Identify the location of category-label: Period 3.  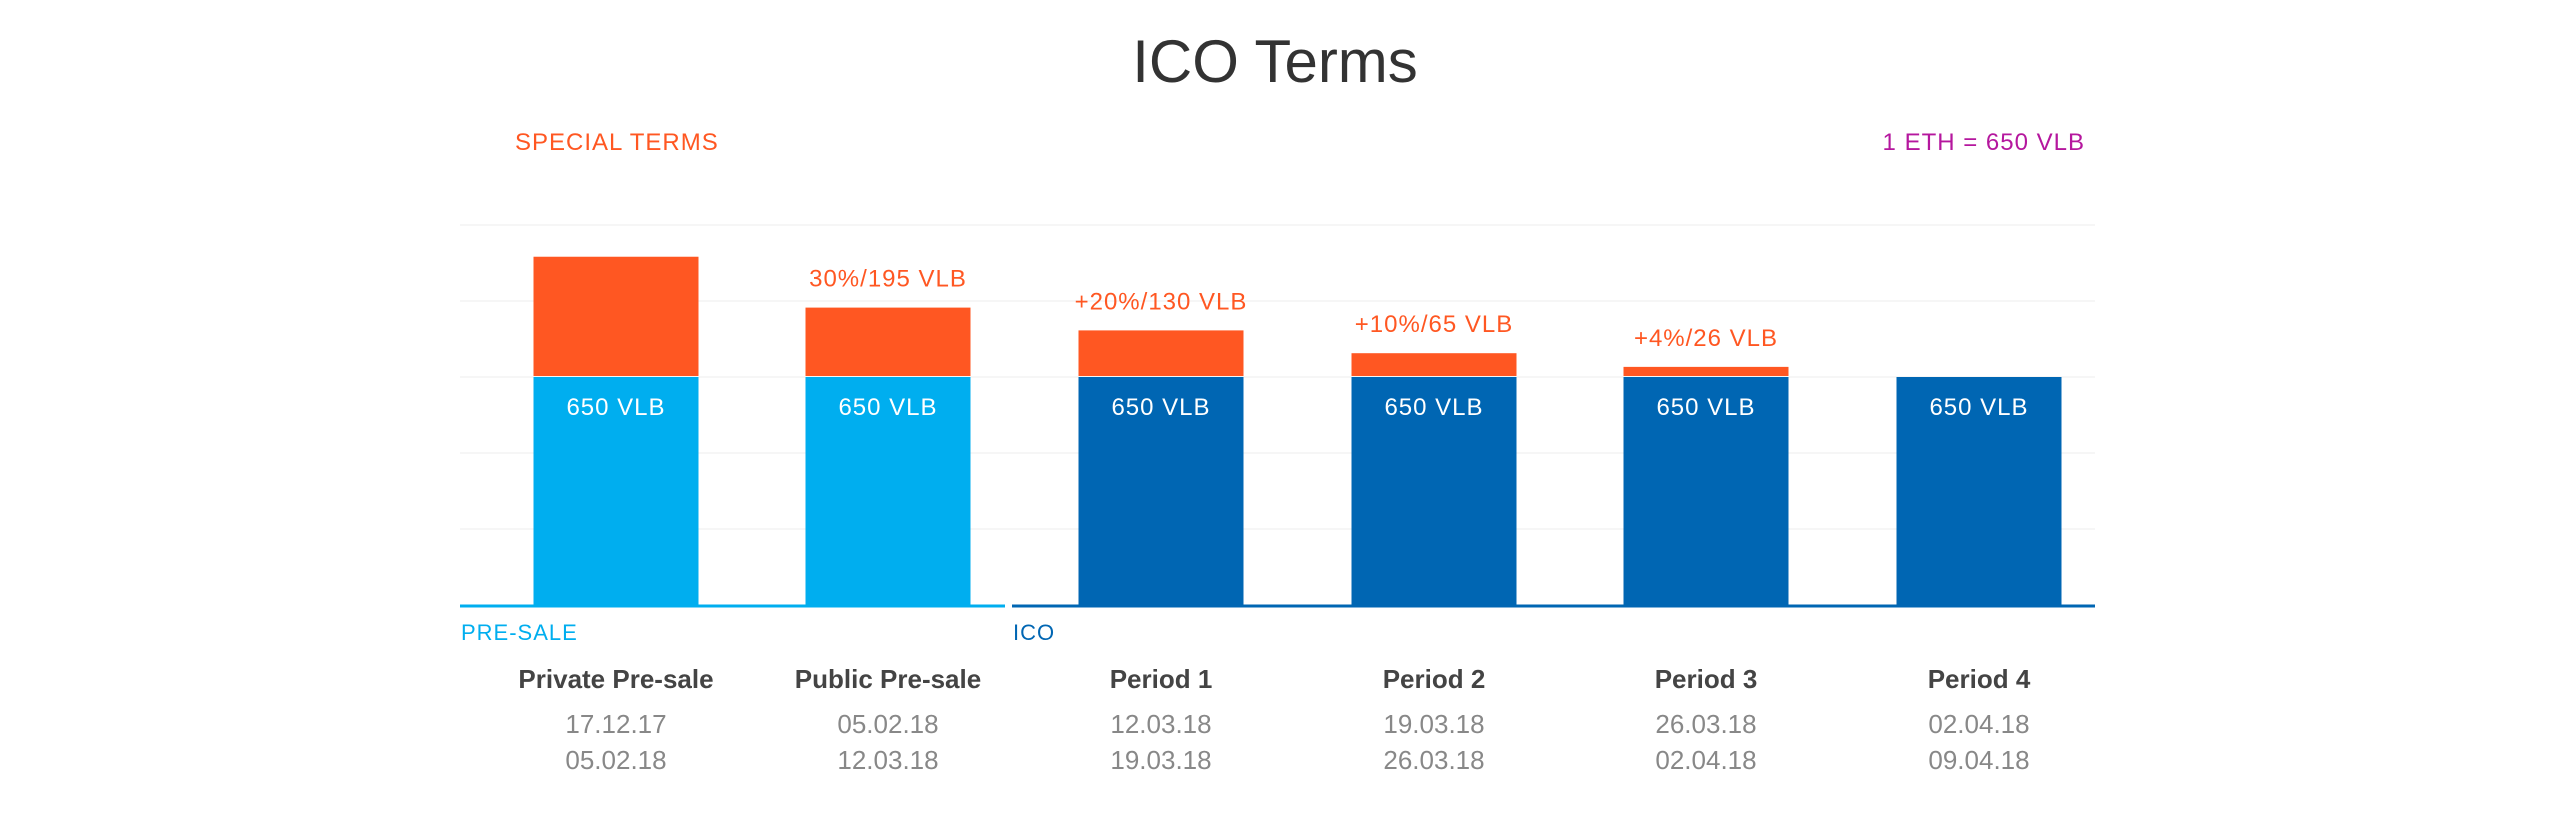
(1706, 679).